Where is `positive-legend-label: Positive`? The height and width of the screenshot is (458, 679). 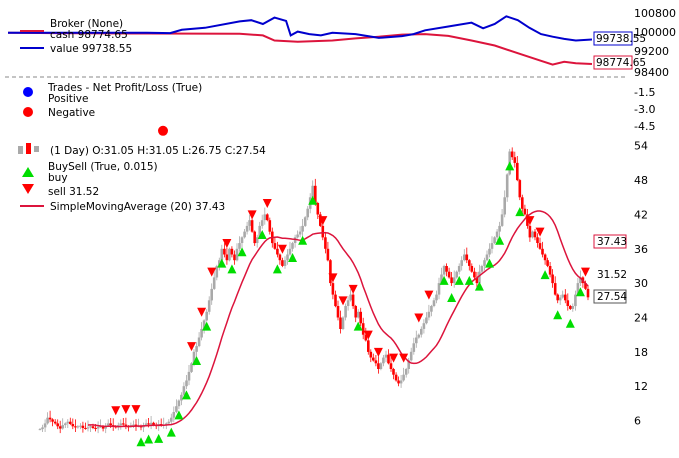 positive-legend-label: Positive is located at coordinates (68, 99).